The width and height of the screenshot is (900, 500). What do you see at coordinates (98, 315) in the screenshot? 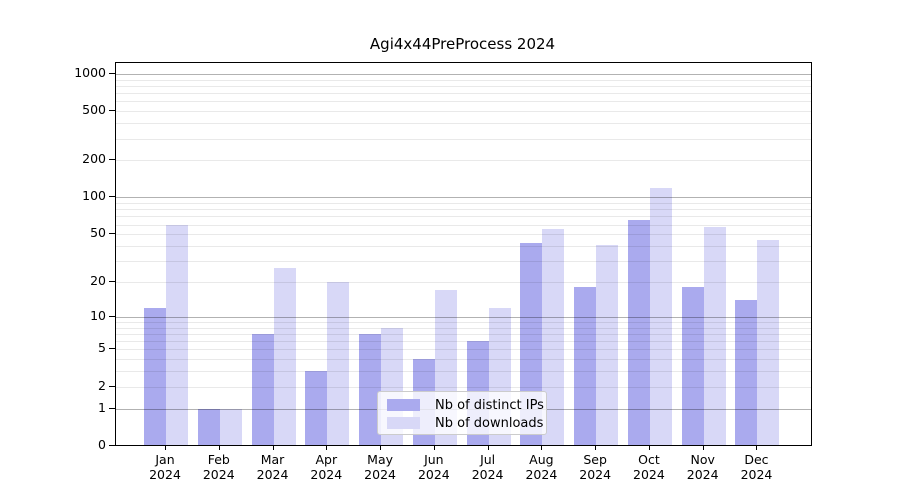
I see `y-tick-label: 10` at bounding box center [98, 315].